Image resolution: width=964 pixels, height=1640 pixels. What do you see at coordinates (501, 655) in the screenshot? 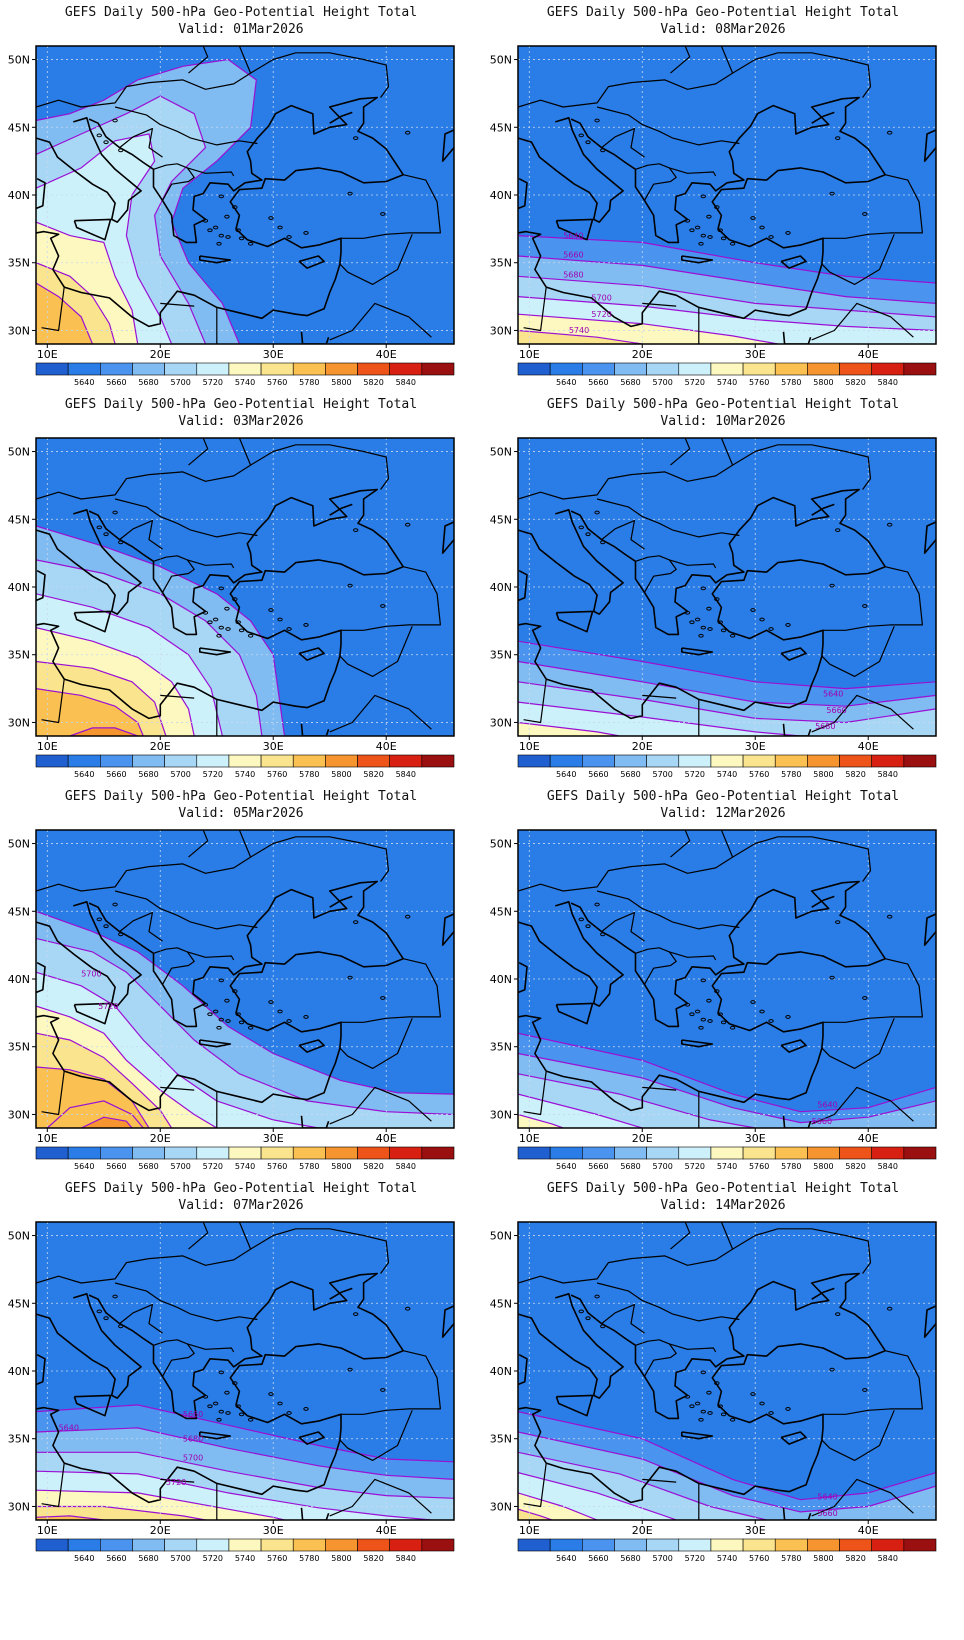
I see `lat-tick-label: 35N` at bounding box center [501, 655].